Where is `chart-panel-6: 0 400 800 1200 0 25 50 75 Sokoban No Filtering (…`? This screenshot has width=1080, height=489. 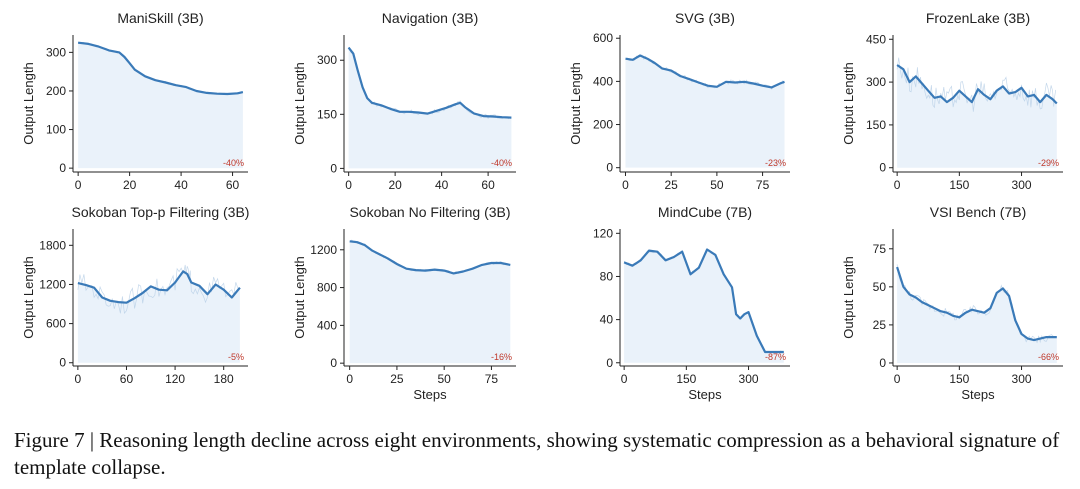
chart-panel-6: 0 400 800 1200 0 25 50 75 Sokoban No Filtering (… is located at coordinates (404, 303).